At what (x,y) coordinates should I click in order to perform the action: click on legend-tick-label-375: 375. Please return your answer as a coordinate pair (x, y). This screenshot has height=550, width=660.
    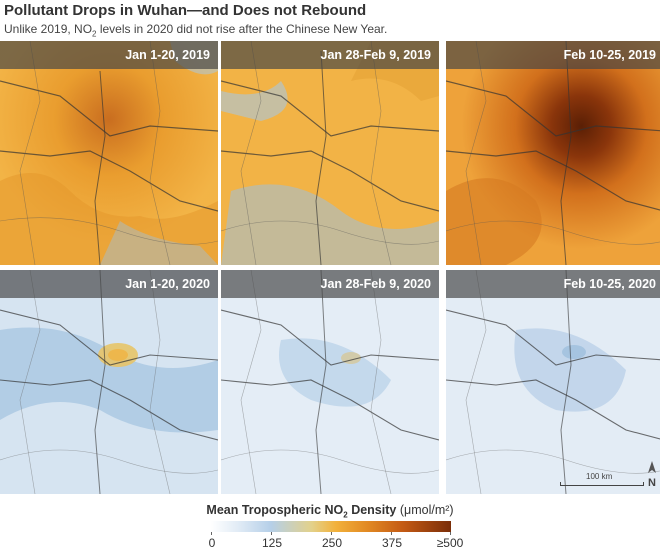
    Looking at the image, I should click on (392, 543).